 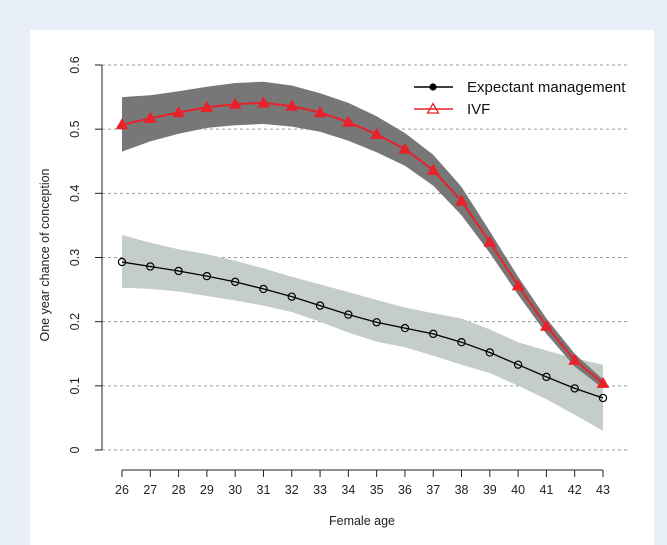 I want to click on x-tick-label: 41, so click(x=546, y=490).